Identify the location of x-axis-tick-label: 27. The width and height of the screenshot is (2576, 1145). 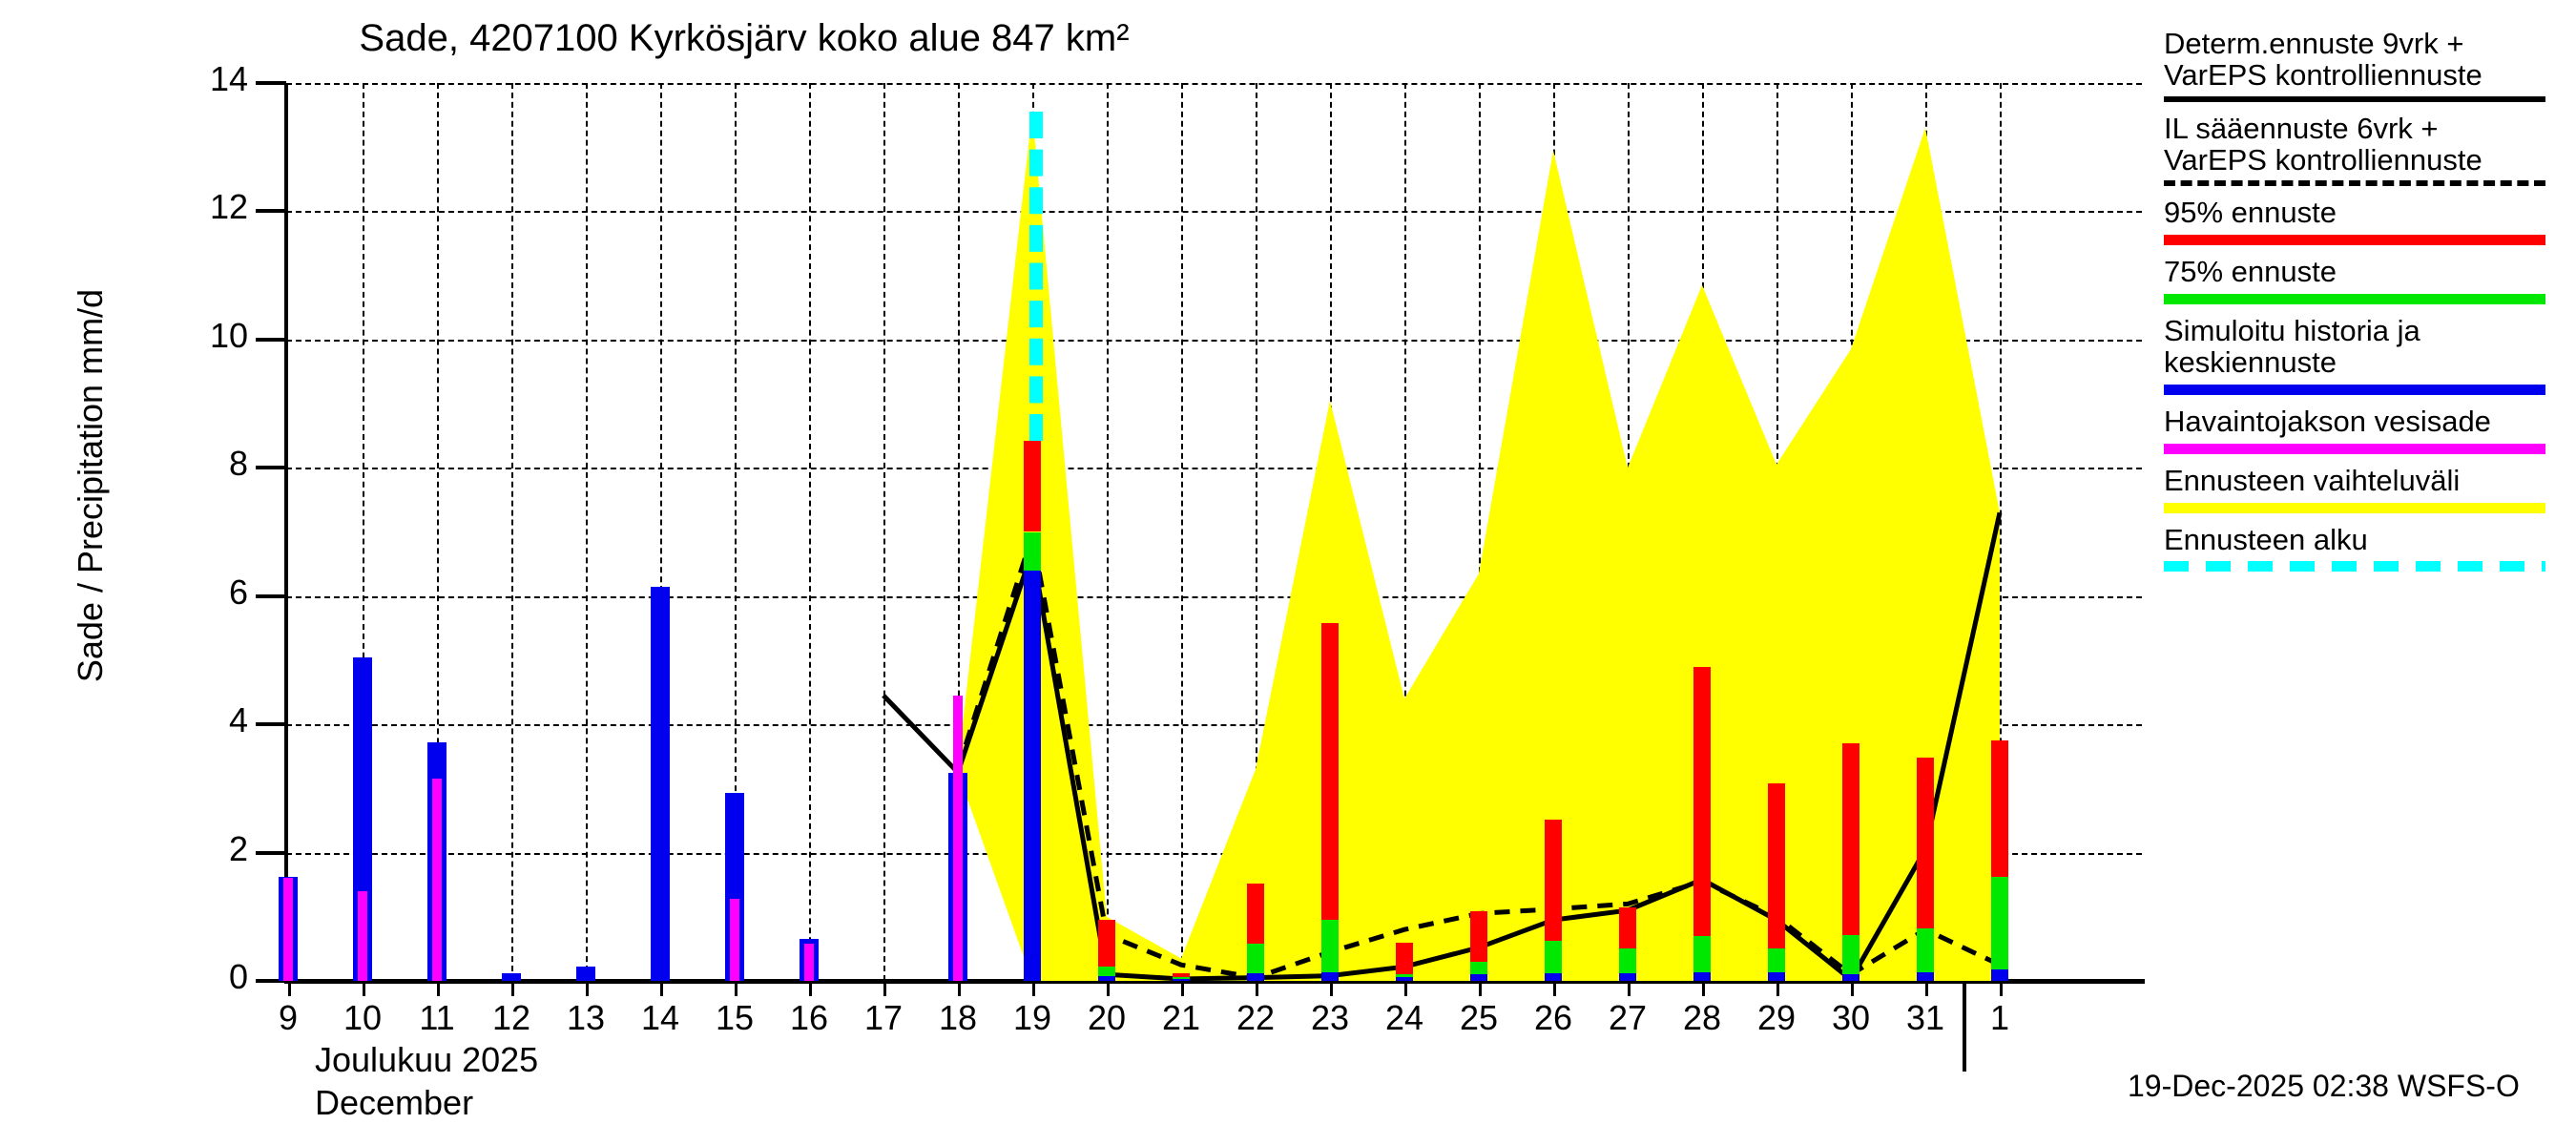
(1628, 1018).